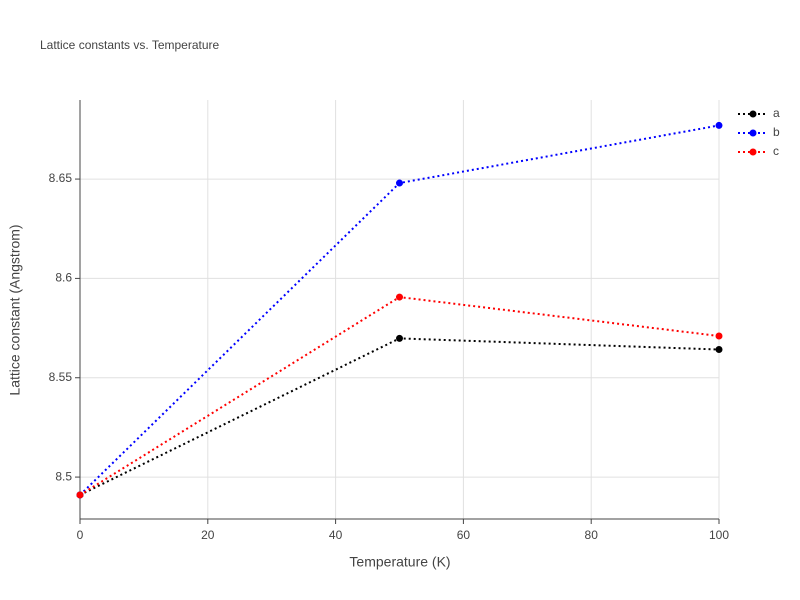  Describe the element at coordinates (208, 535) in the screenshot. I see `x-tick-label: 20` at that location.